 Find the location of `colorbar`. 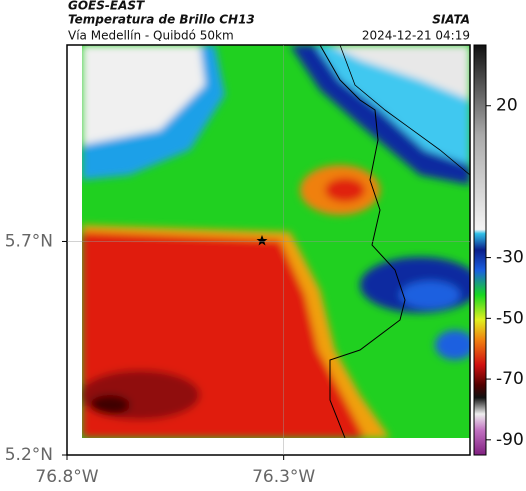

colorbar is located at coordinates (480, 250).